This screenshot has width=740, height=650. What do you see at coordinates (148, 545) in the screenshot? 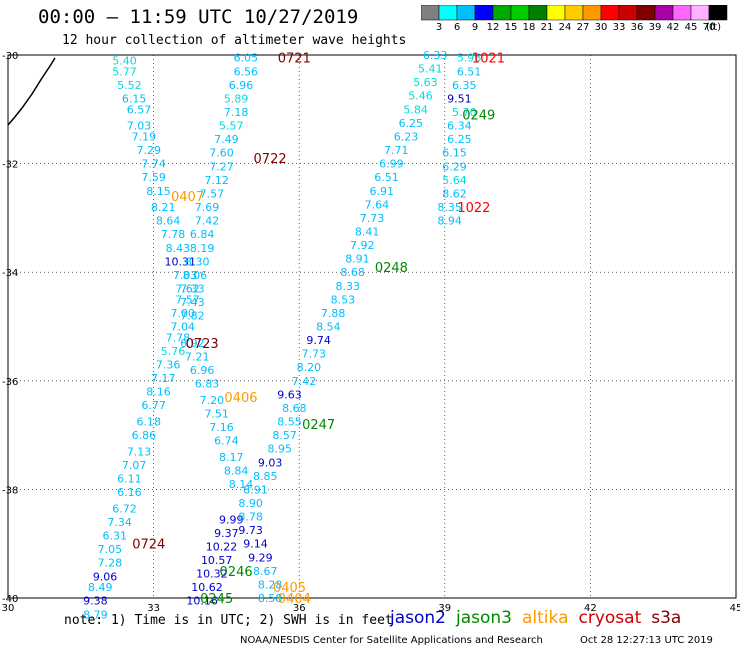
I see `pass-time-label: 0724` at bounding box center [148, 545].